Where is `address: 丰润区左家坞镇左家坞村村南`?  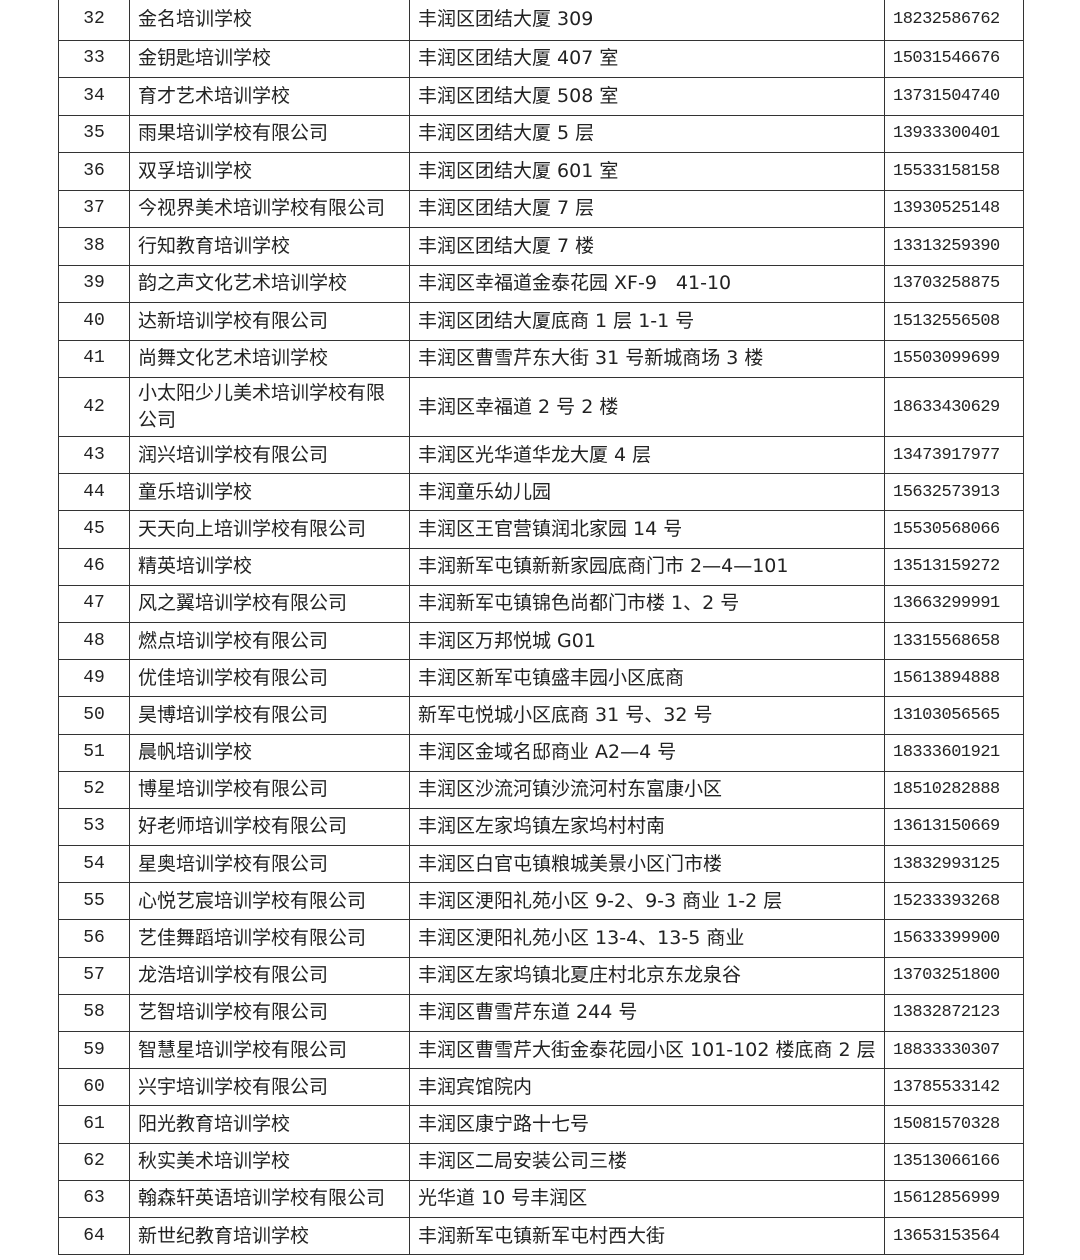
address: 丰润区左家坞镇左家坞村村南 is located at coordinates (647, 827).